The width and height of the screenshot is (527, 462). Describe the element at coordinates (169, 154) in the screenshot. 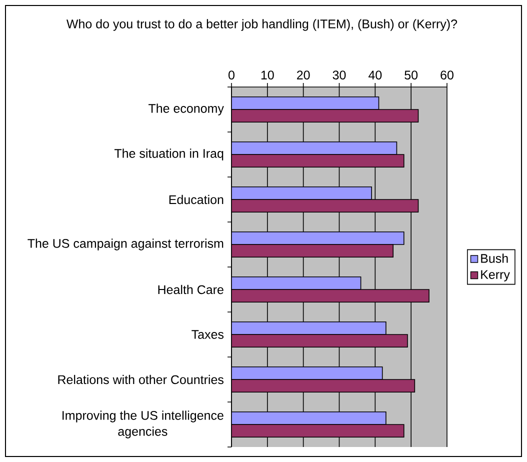

I see `y-tick-label: The situation in Iraq` at that location.